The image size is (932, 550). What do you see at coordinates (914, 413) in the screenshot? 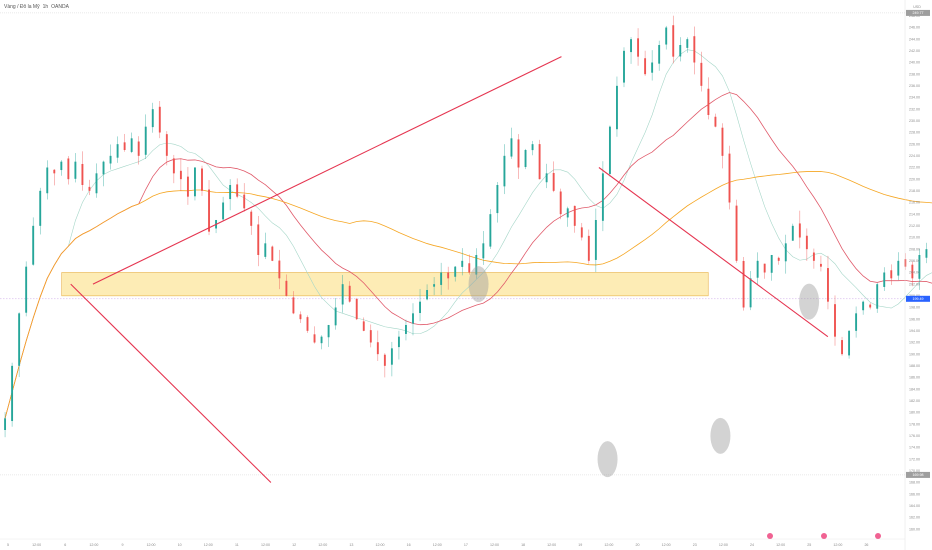
I see `price-tick-label: 180.00` at bounding box center [914, 413].